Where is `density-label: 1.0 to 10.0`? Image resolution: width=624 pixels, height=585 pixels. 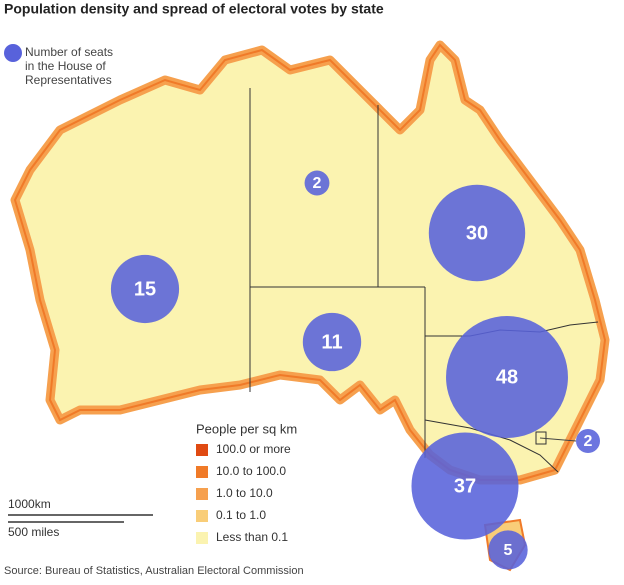 density-label: 1.0 to 10.0 is located at coordinates (244, 493).